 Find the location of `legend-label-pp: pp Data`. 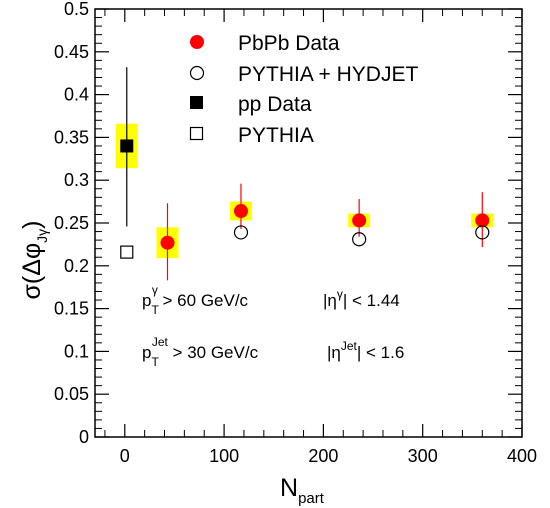

legend-label-pp: pp Data is located at coordinates (275, 104).